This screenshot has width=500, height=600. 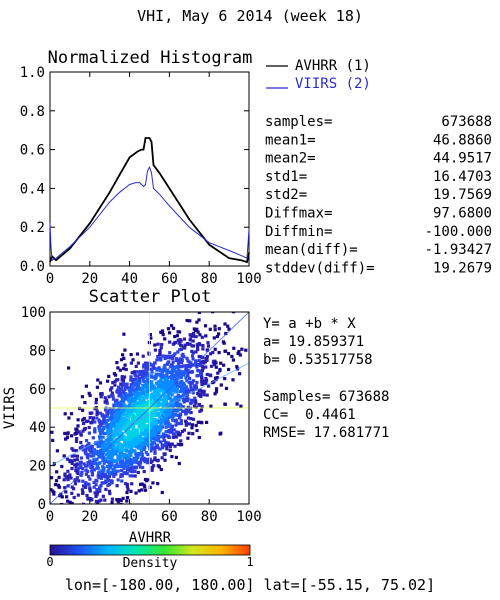 I want to click on histogram-y-tick-label: 0.0, so click(x=32, y=267).